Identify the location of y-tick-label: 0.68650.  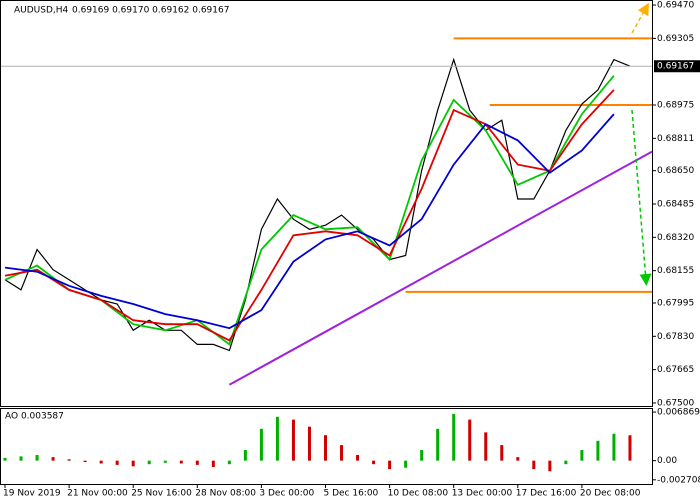
(675, 171).